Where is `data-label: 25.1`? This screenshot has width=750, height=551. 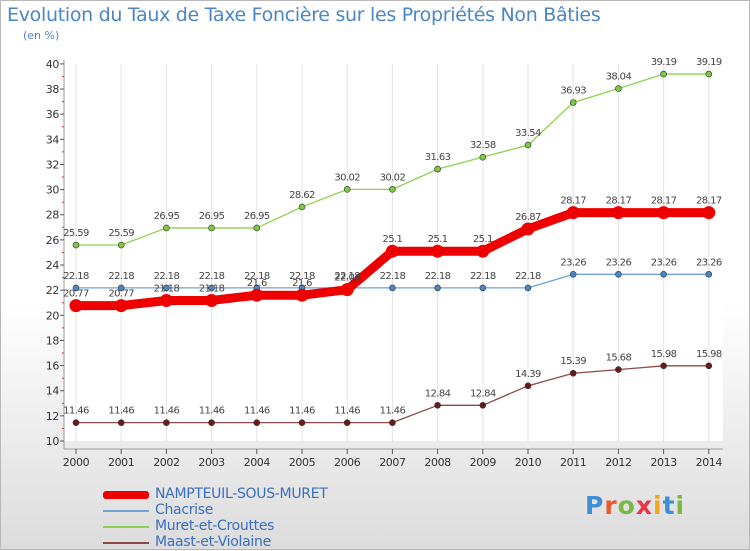
data-label: 25.1 is located at coordinates (438, 239).